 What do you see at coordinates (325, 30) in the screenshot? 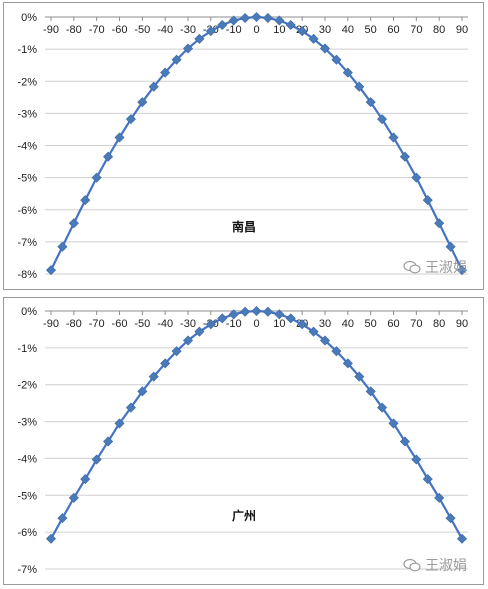
I see `x-tick-label: 30` at bounding box center [325, 30].